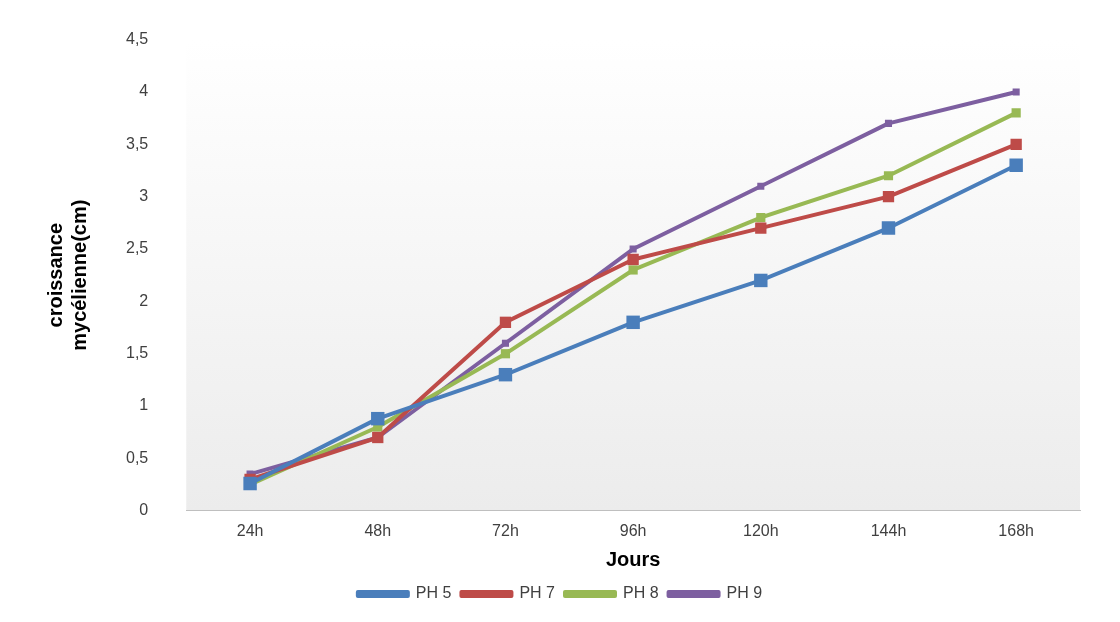 This screenshot has width=1120, height=622. Describe the element at coordinates (633, 530) in the screenshot. I see `x-tick-label: 96h` at that location.